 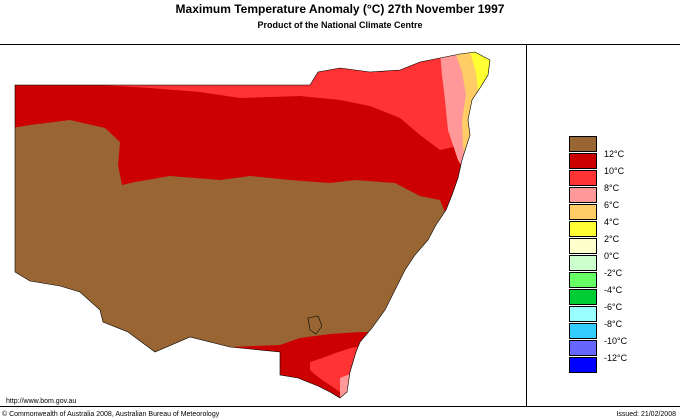 I want to click on legend-label: -10°C, so click(x=616, y=341).